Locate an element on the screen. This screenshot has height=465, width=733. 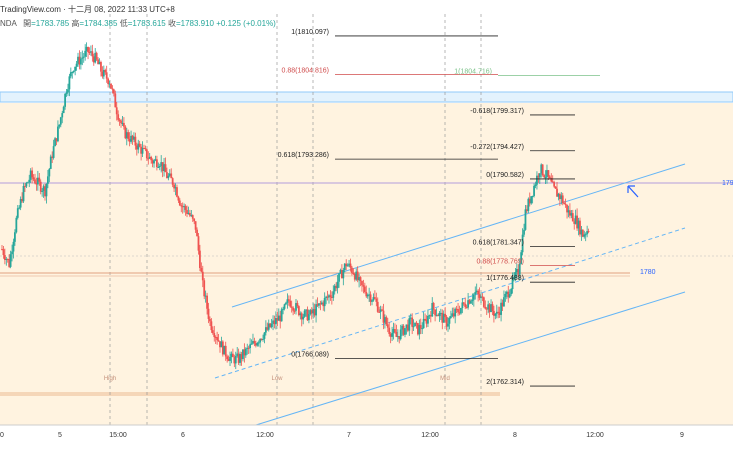
fib-label-5: 0.618(1793.286) is located at coordinates (303, 155).